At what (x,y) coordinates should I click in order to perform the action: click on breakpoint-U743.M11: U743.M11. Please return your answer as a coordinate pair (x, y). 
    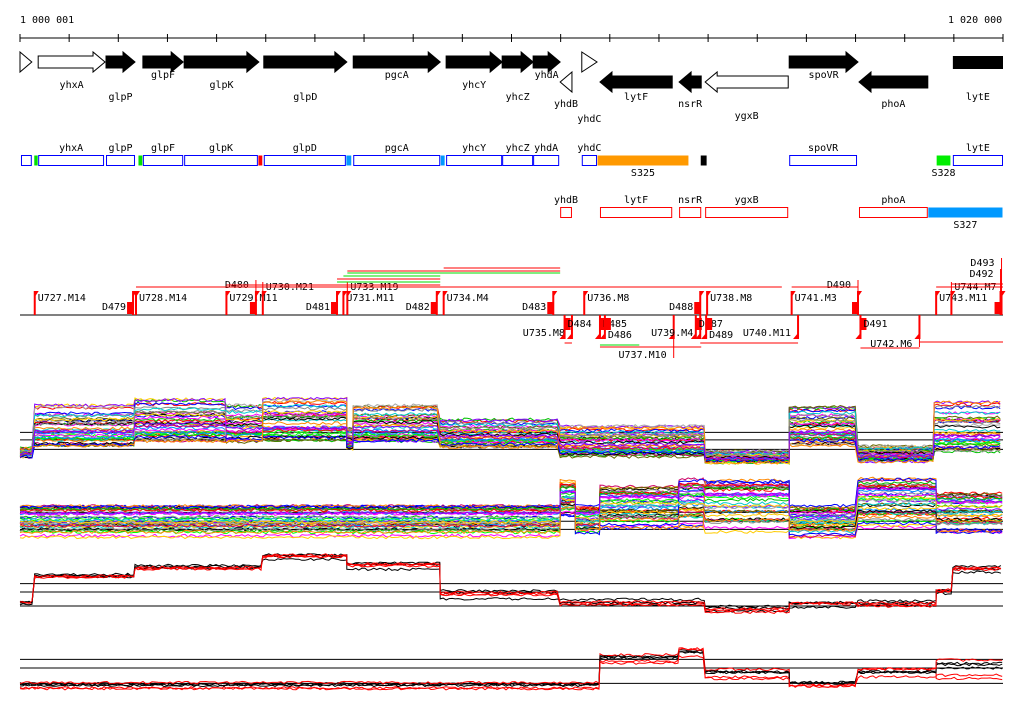
    Looking at the image, I should click on (961, 303).